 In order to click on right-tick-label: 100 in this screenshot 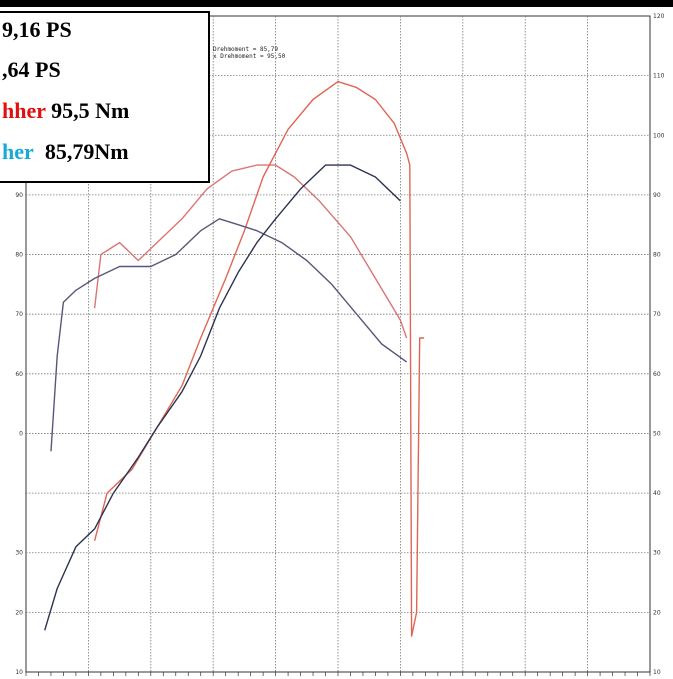, I will do `click(659, 135)`.